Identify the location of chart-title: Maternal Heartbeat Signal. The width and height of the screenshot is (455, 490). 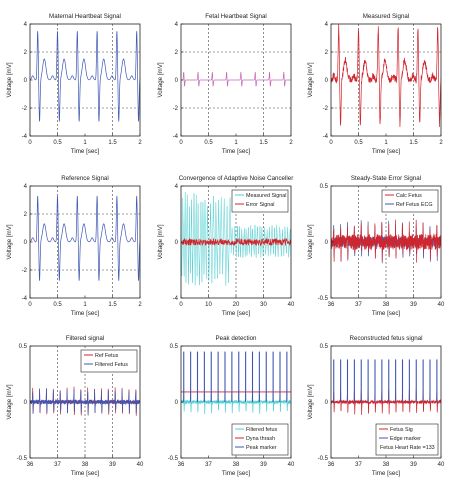
(85, 16).